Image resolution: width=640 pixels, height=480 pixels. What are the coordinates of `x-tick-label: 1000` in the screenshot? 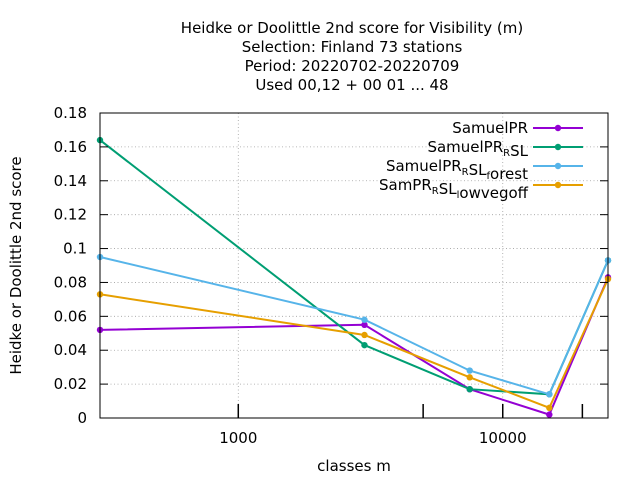 It's located at (238, 438).